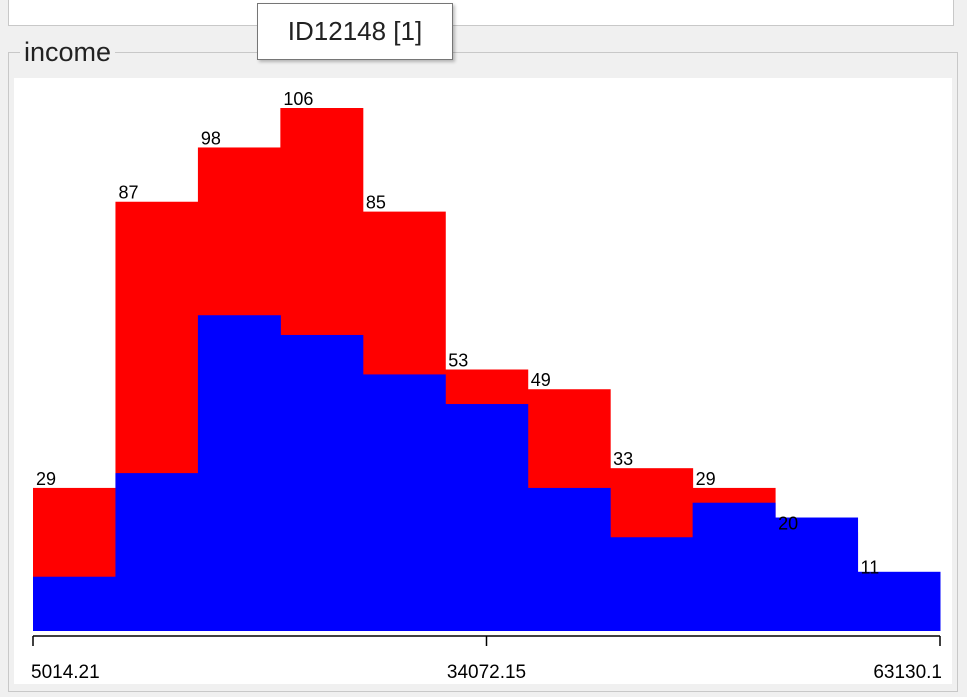 Image resolution: width=967 pixels, height=697 pixels. Describe the element at coordinates (870, 568) in the screenshot. I see `bar-label-10: 11` at that location.